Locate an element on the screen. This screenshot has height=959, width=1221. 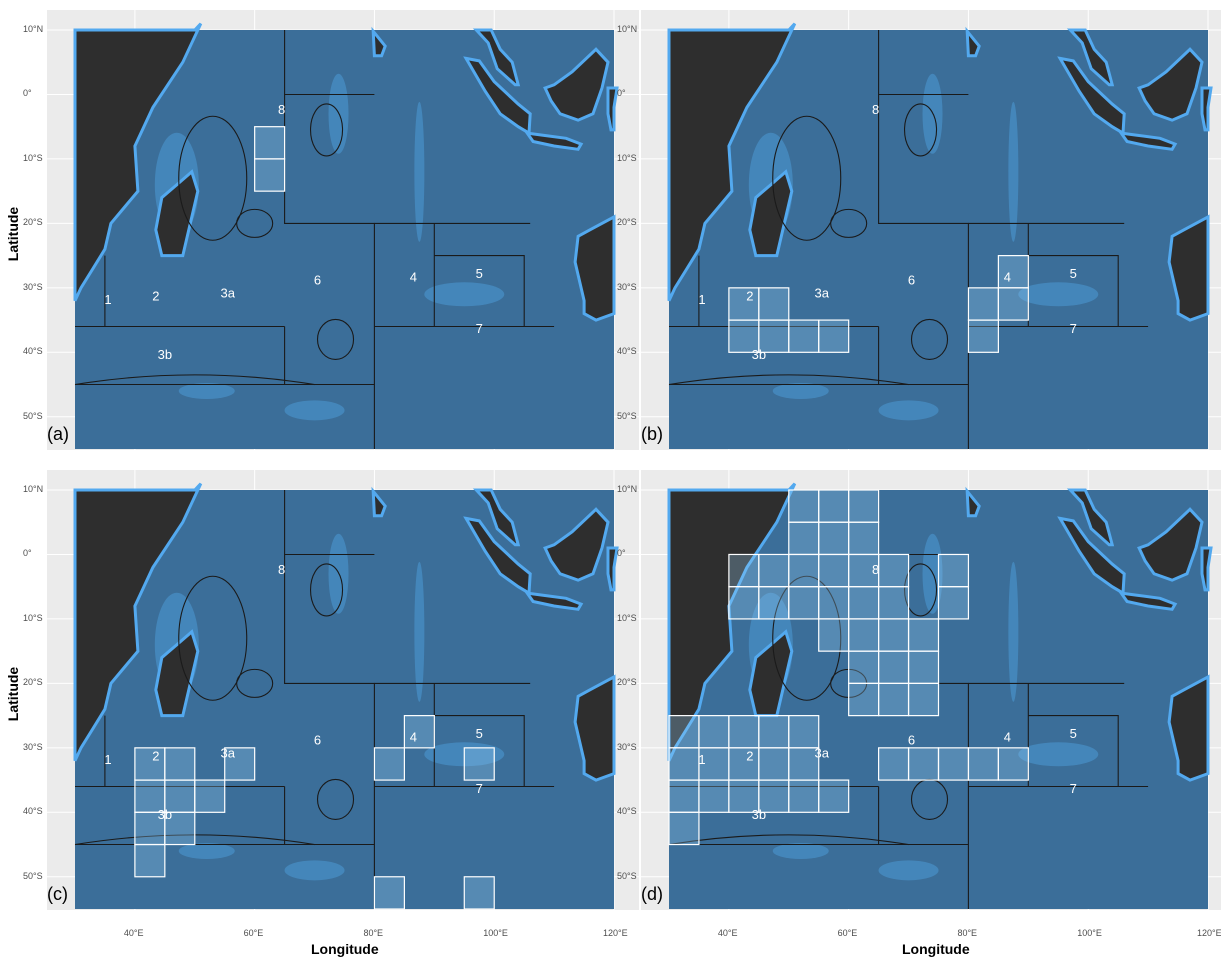
broken-ridge is located at coordinates (1058, 294).